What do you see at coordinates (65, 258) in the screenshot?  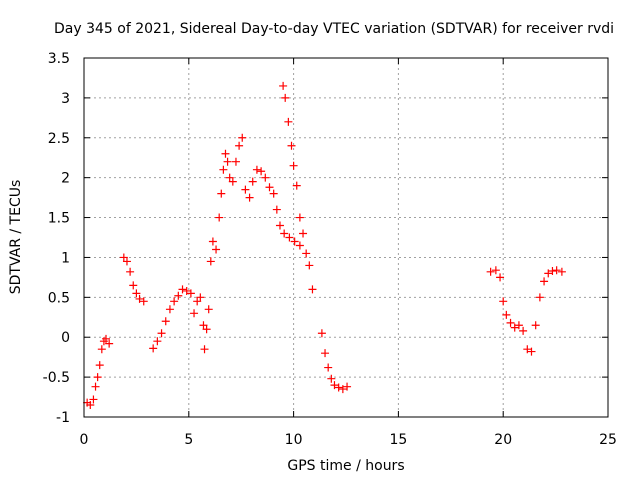 I see `y-tick-label: 1` at bounding box center [65, 258].